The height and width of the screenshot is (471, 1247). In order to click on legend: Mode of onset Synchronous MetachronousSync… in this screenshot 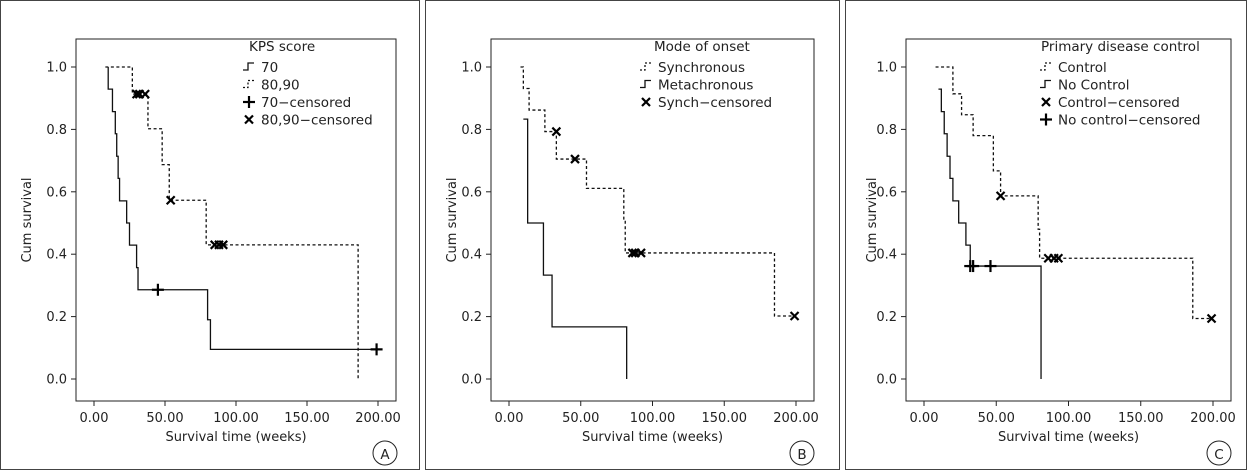, I will do `click(706, 75)`.